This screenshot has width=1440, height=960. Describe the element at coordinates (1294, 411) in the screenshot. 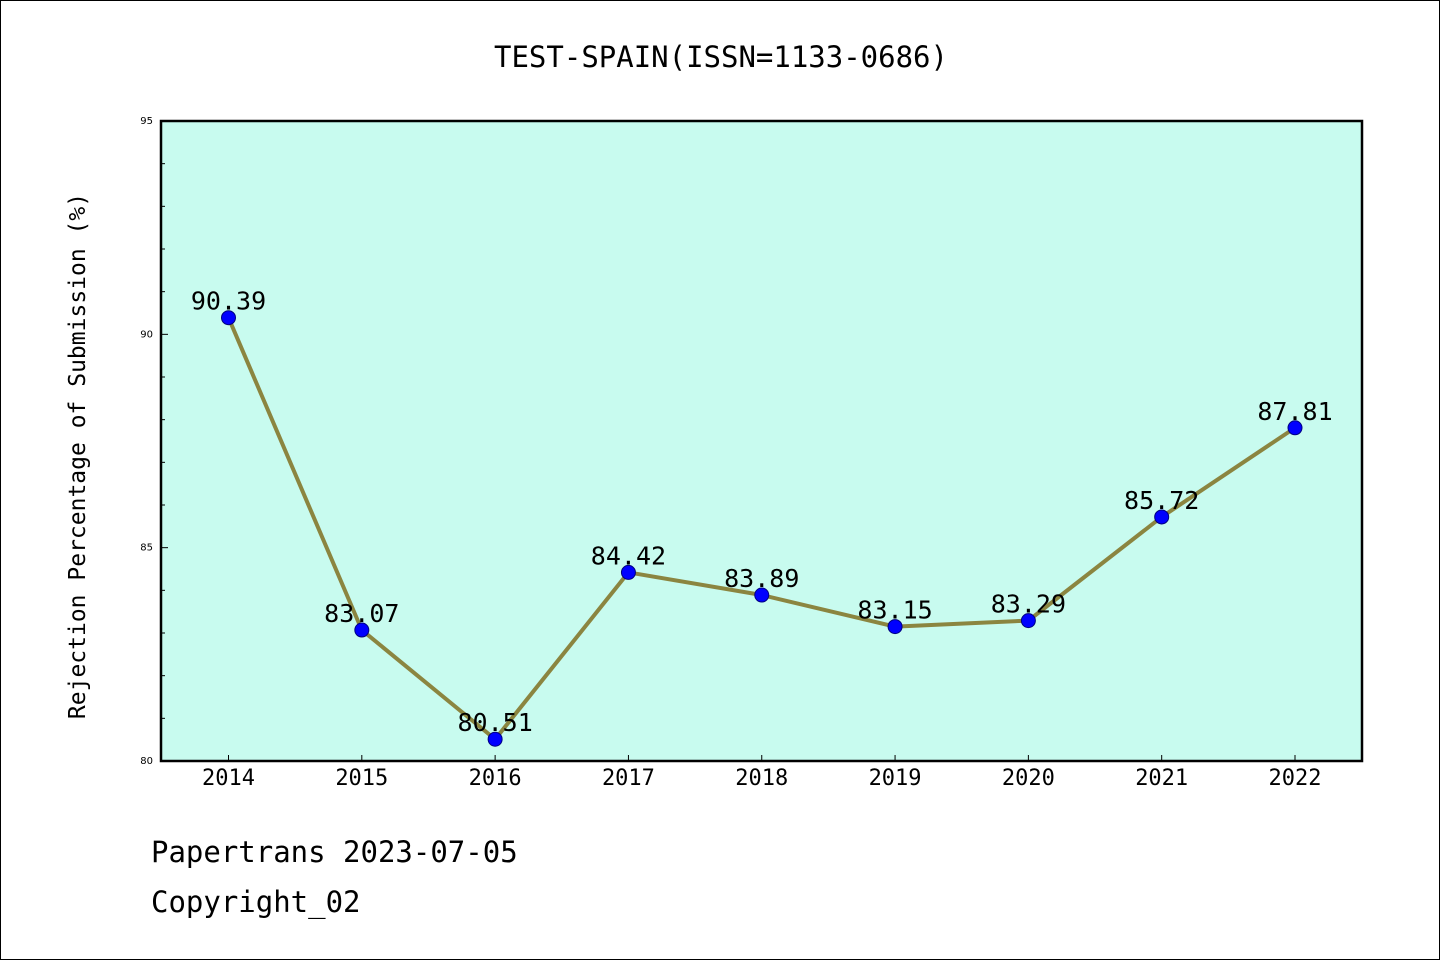

I see `data-label: 87.81` at that location.